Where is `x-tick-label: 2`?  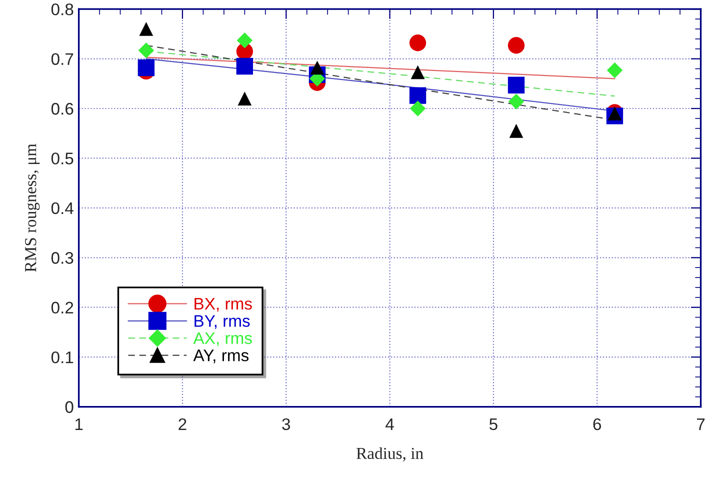 x-tick-label: 2 is located at coordinates (182, 424).